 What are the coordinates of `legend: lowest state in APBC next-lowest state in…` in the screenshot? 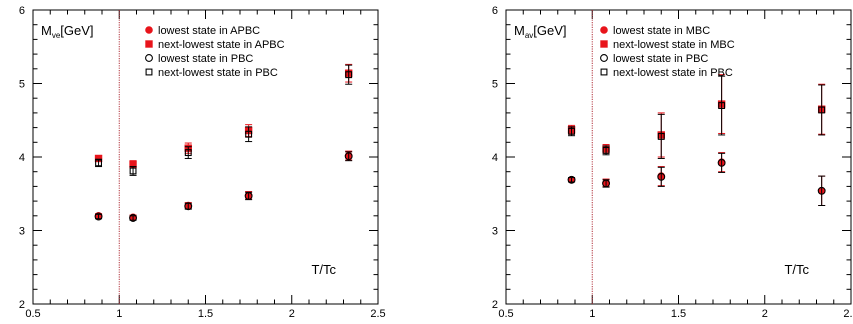 It's located at (215, 52).